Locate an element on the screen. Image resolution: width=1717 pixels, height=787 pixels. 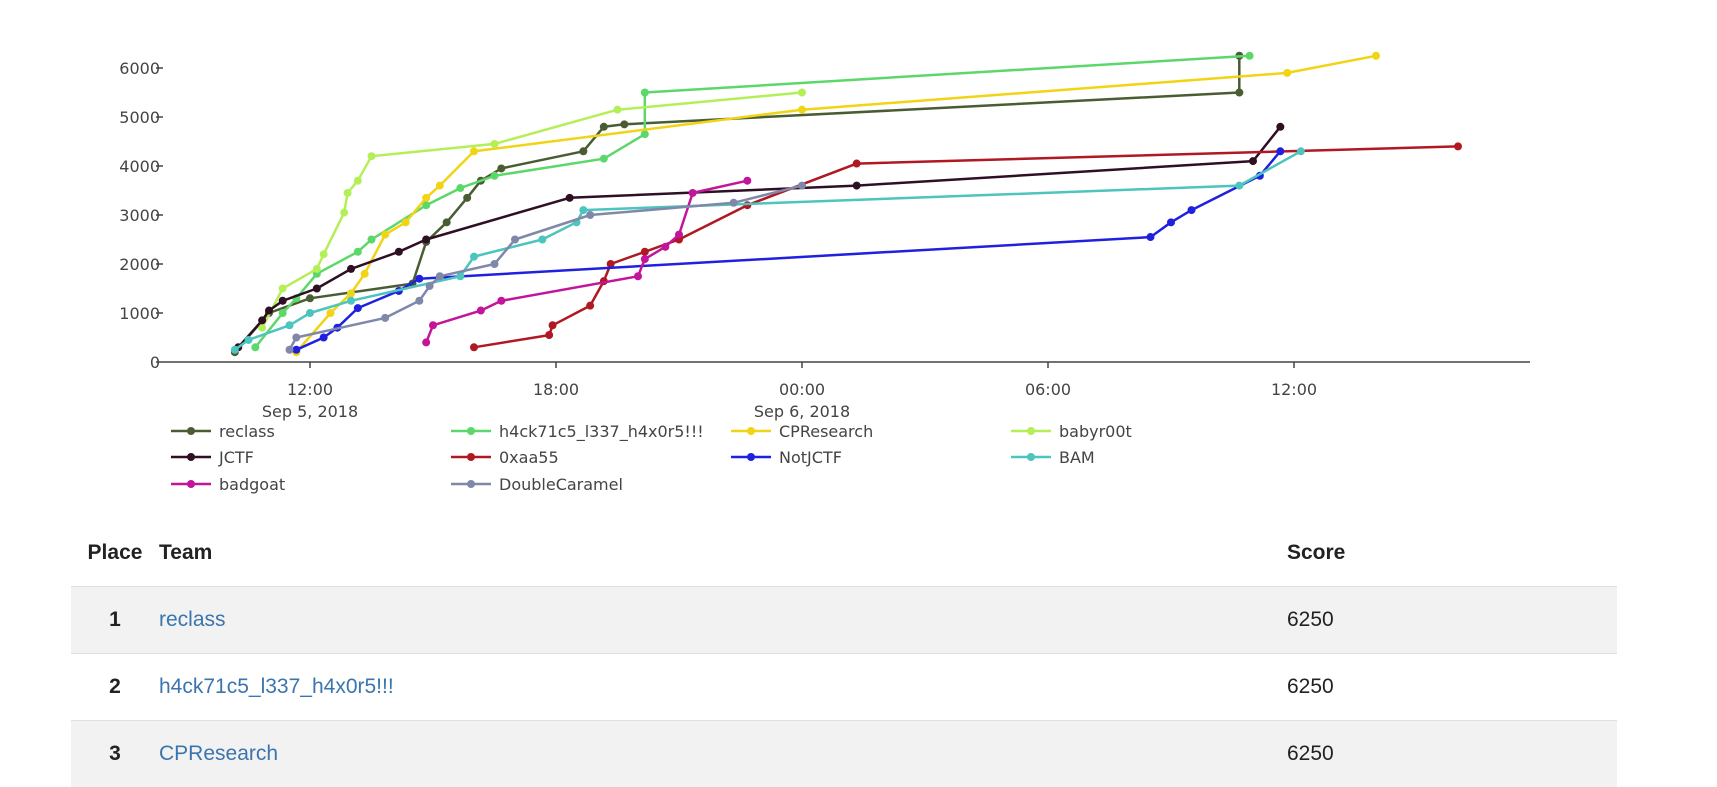
legend-item: reclass is located at coordinates (223, 431).